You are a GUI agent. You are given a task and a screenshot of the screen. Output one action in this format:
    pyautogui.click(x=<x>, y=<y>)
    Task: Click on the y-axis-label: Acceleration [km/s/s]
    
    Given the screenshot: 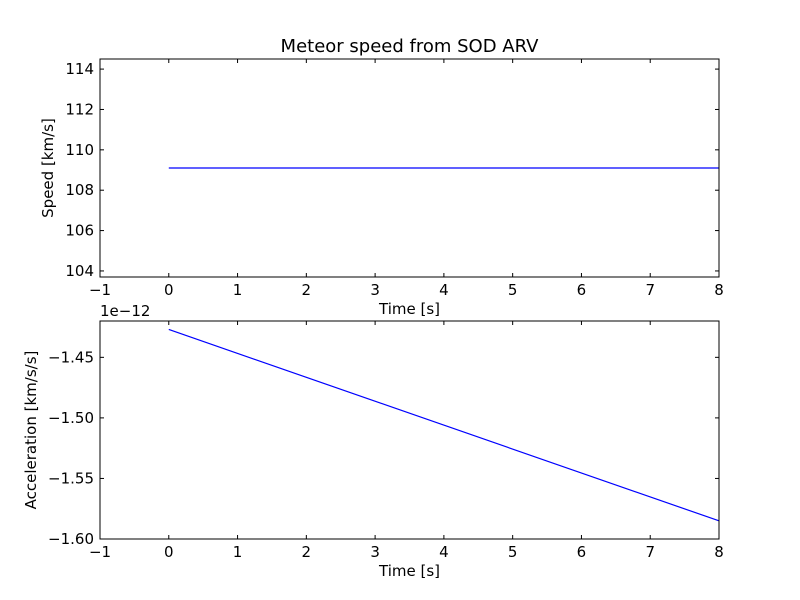 What is the action you would take?
    pyautogui.click(x=31, y=430)
    